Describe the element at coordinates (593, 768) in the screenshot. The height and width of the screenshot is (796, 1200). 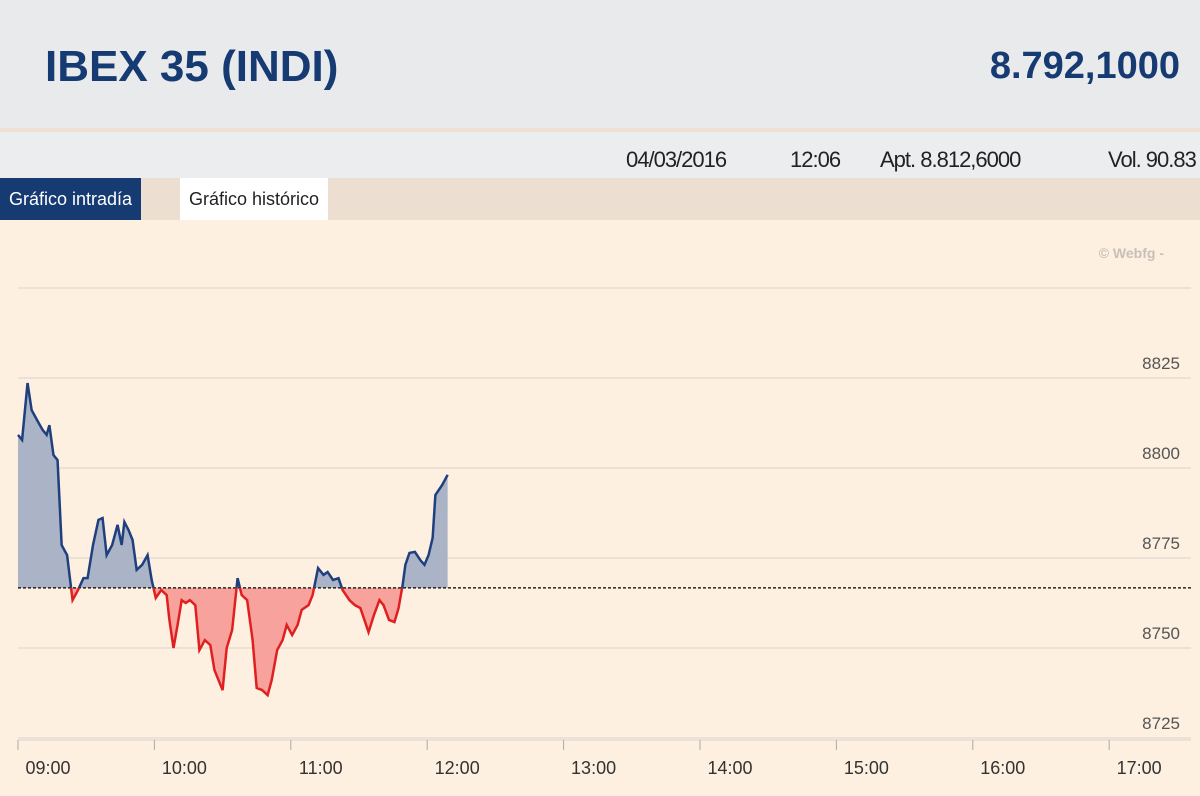
I see `x-tick-label: 13:00` at that location.